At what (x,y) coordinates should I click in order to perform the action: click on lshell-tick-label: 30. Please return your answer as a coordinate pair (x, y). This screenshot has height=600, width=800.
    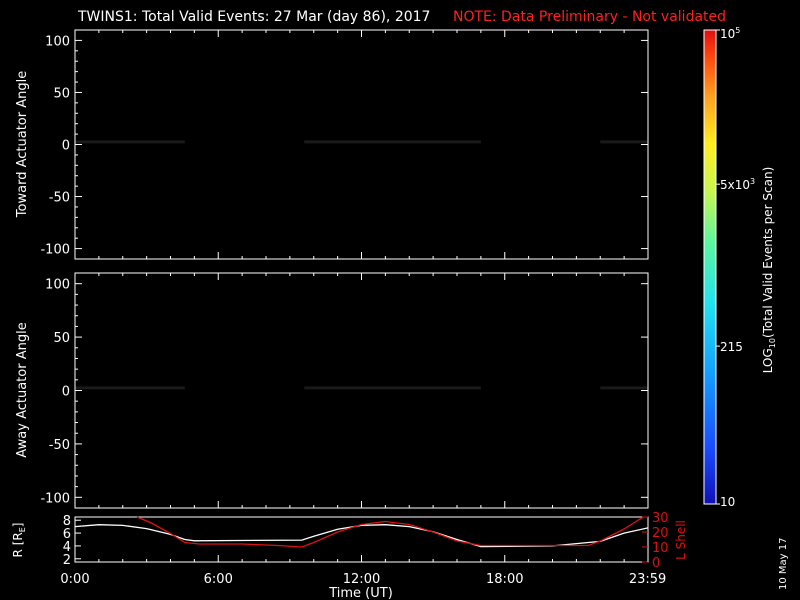
    Looking at the image, I should click on (660, 518).